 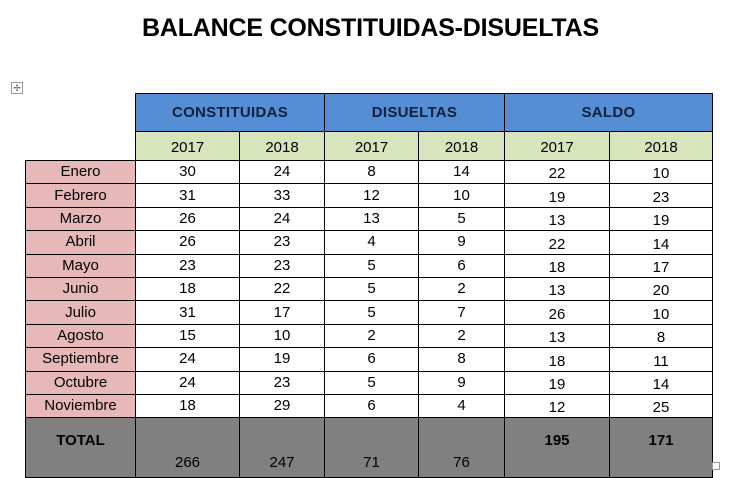 I want to click on table-cell: 29, so click(x=282, y=406).